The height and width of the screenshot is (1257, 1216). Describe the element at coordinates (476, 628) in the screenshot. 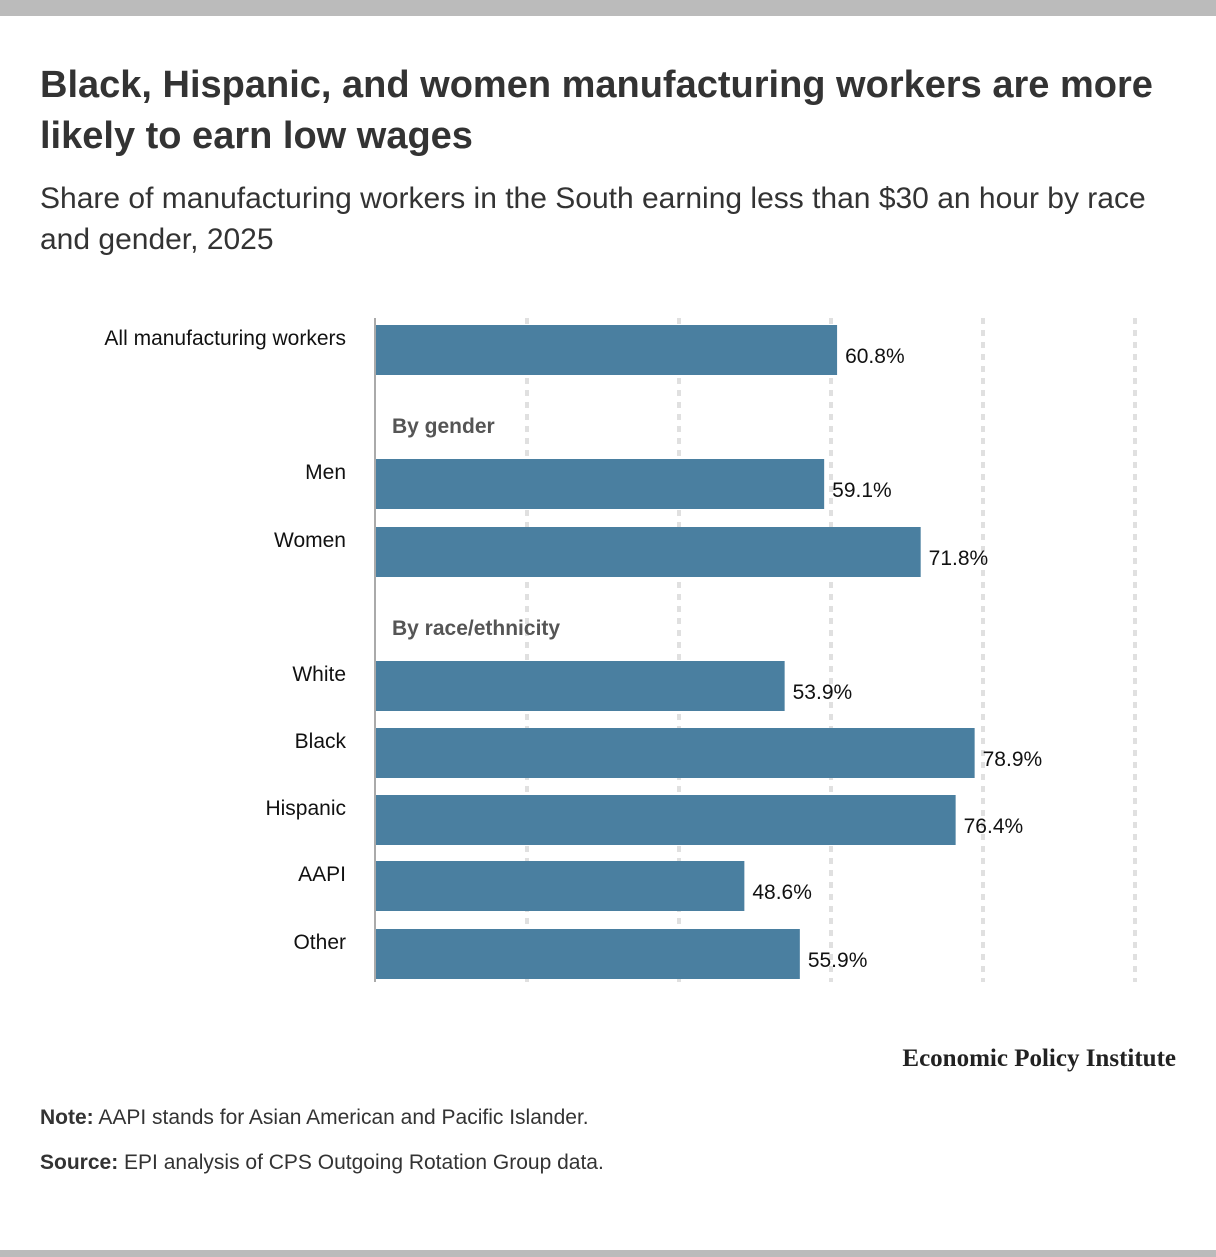

I see `group-label: By race/ethnicity` at that location.